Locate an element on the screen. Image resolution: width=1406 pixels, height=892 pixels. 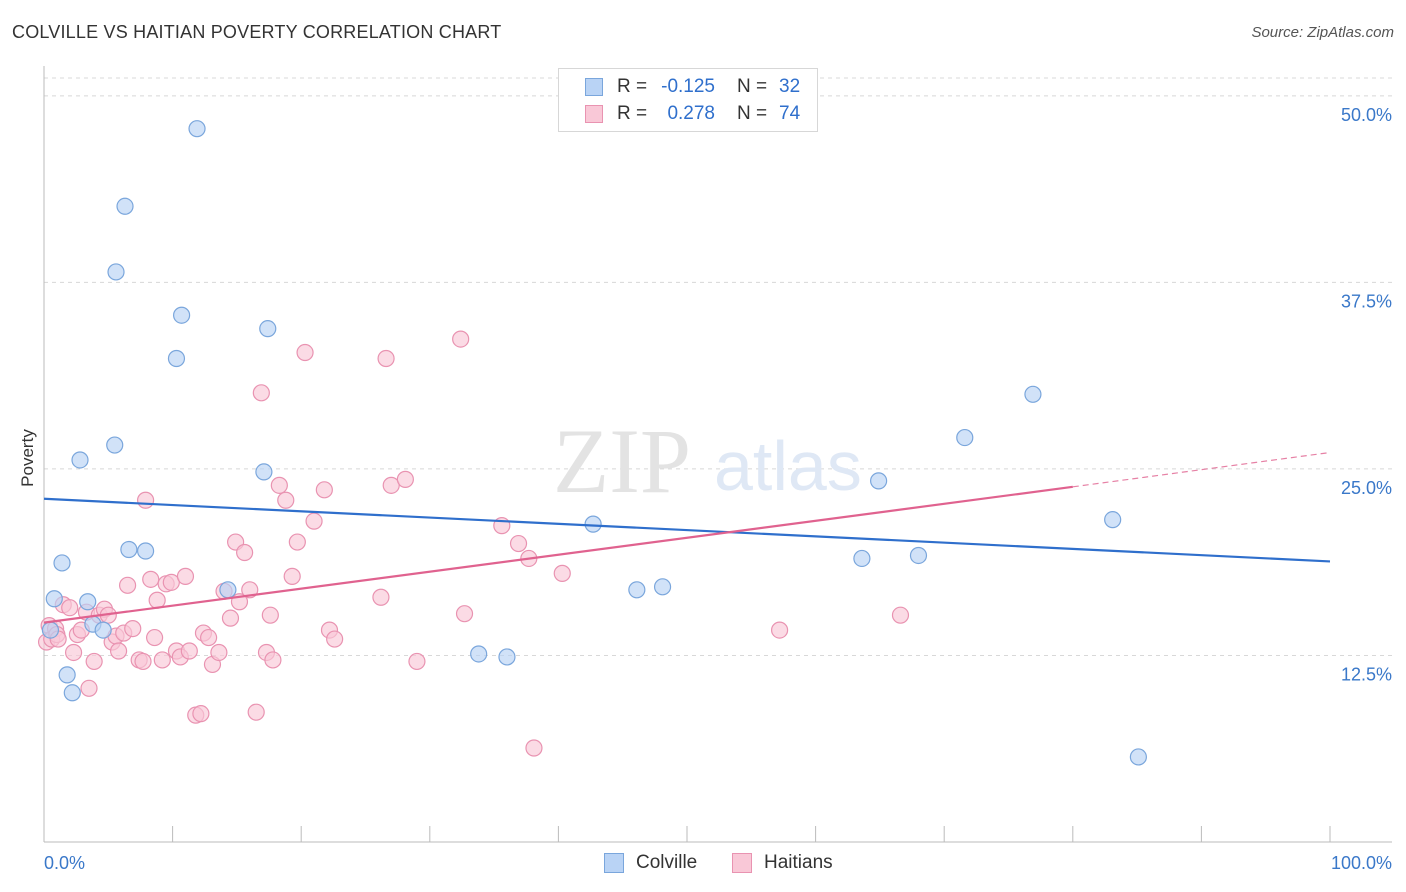
y-axis-label: Poverty is located at coordinates (27, 458).